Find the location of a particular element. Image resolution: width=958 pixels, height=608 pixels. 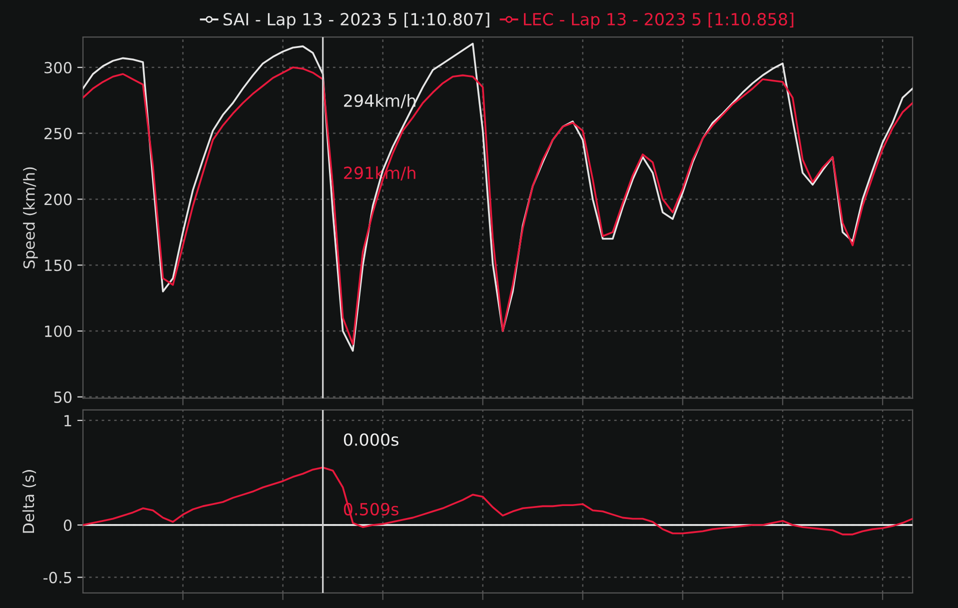

y-tick-label: 250 is located at coordinates (58, 134).